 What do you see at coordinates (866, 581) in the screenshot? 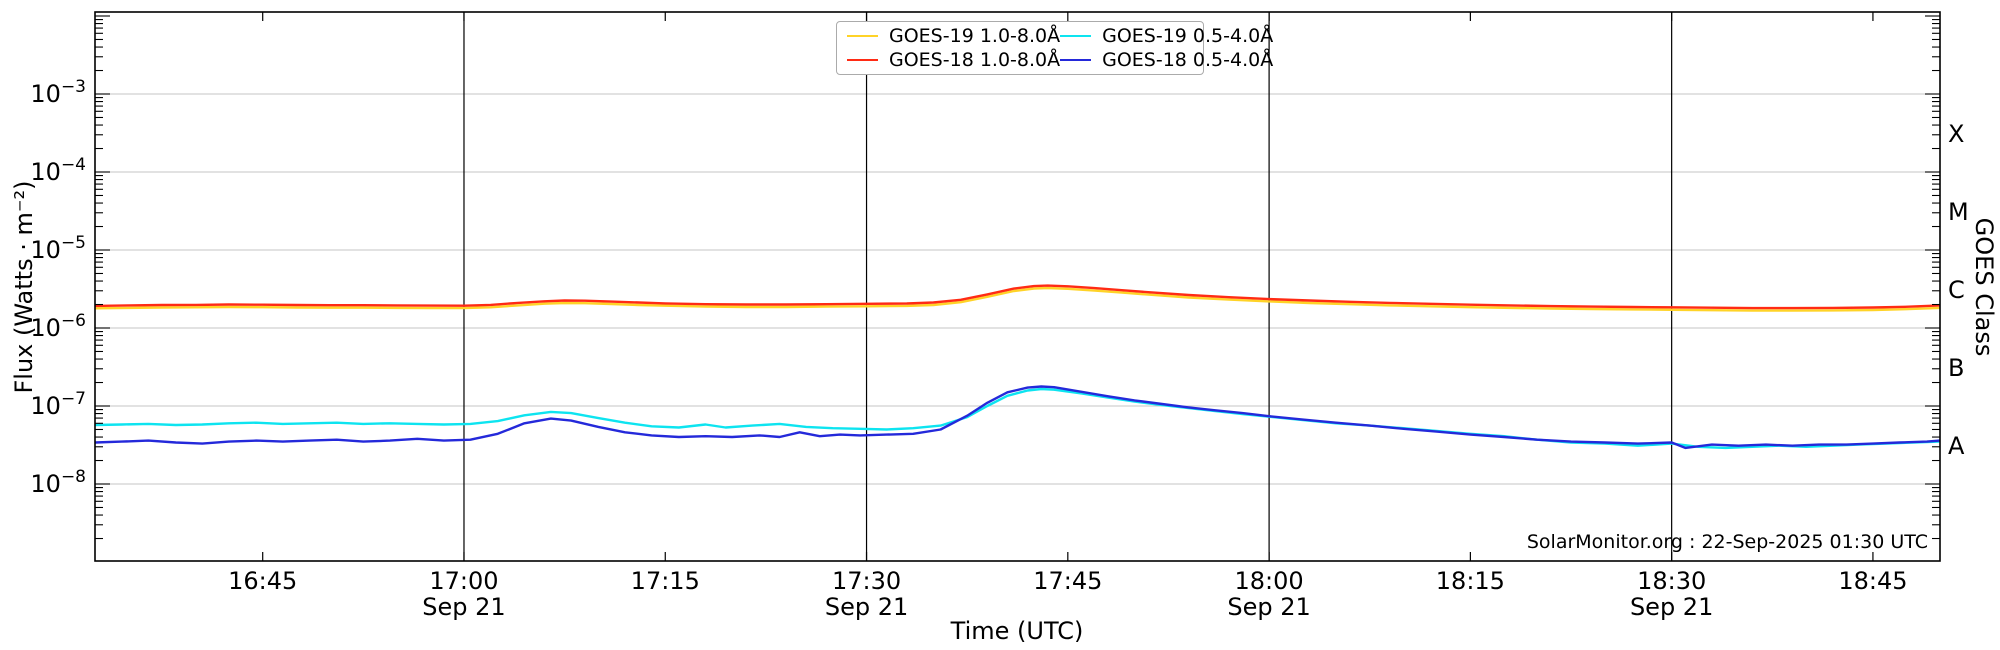
I see `x-tick-label: 17:30` at bounding box center [866, 581].